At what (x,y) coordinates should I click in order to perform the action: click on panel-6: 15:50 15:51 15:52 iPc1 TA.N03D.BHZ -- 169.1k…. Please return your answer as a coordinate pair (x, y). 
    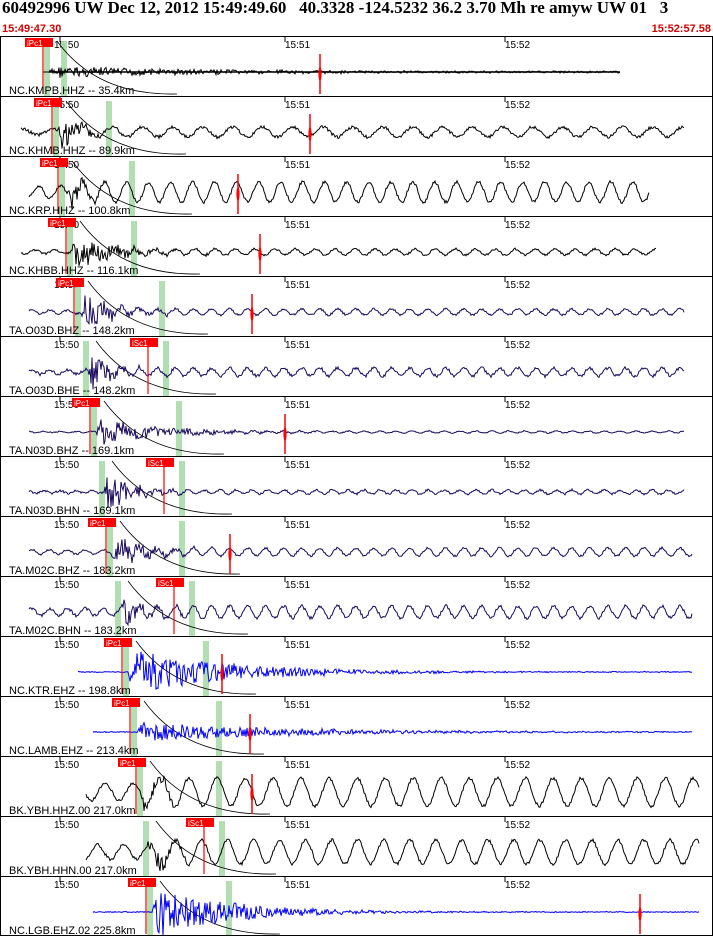
    Looking at the image, I should click on (356, 426).